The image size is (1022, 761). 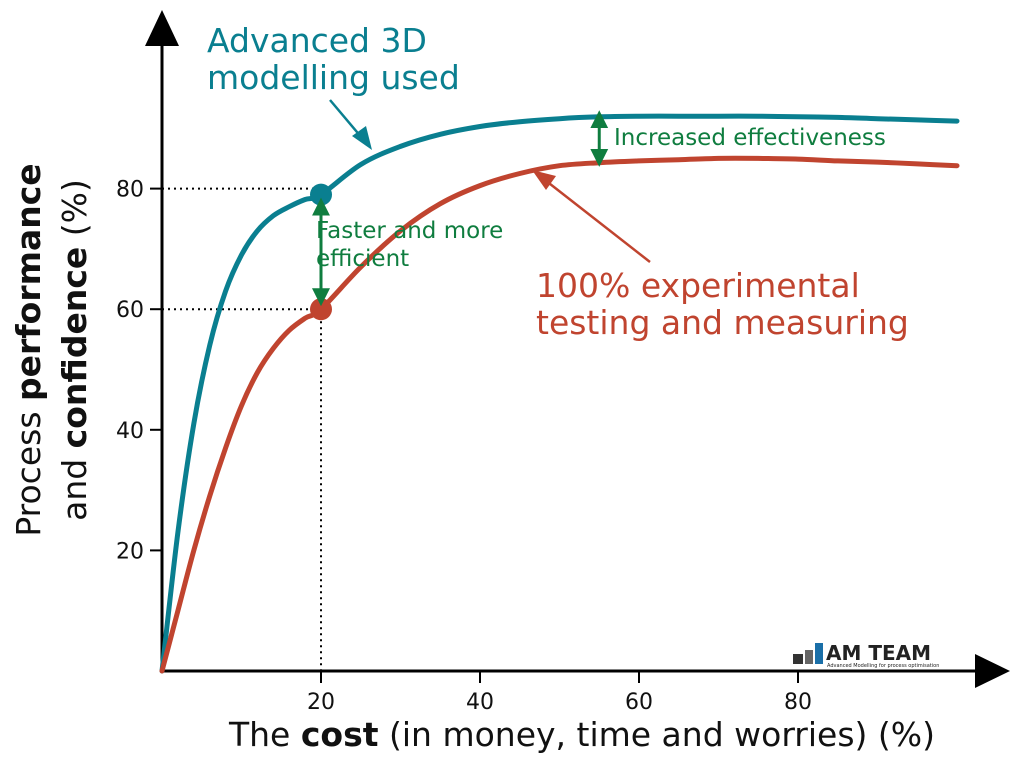 I want to click on green-arrows, so click(x=460, y=208).